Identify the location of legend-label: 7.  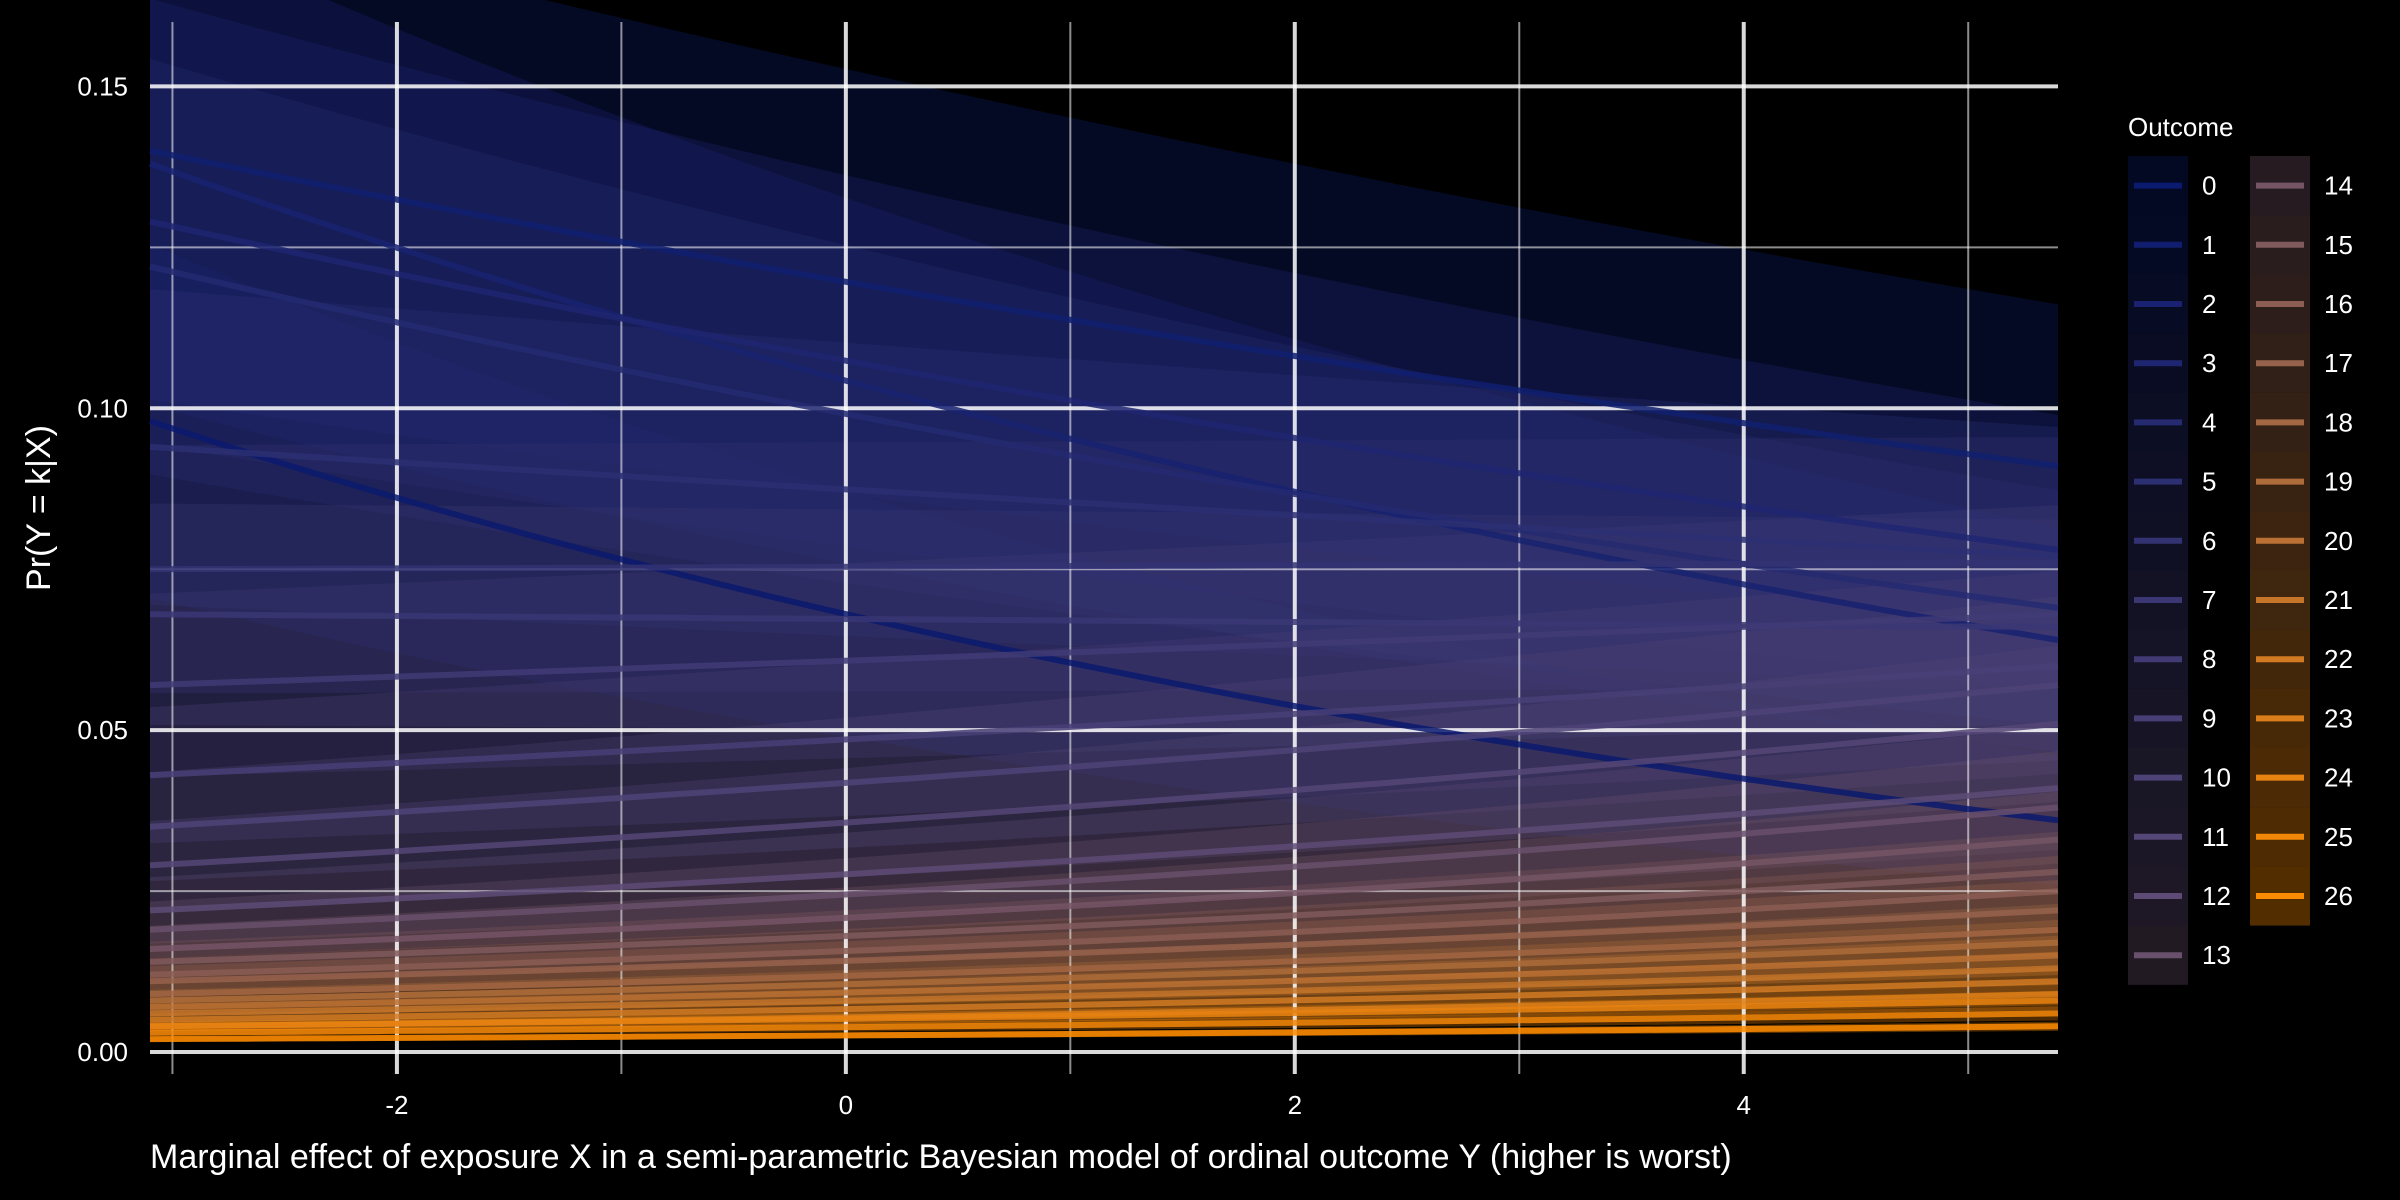
(2209, 600).